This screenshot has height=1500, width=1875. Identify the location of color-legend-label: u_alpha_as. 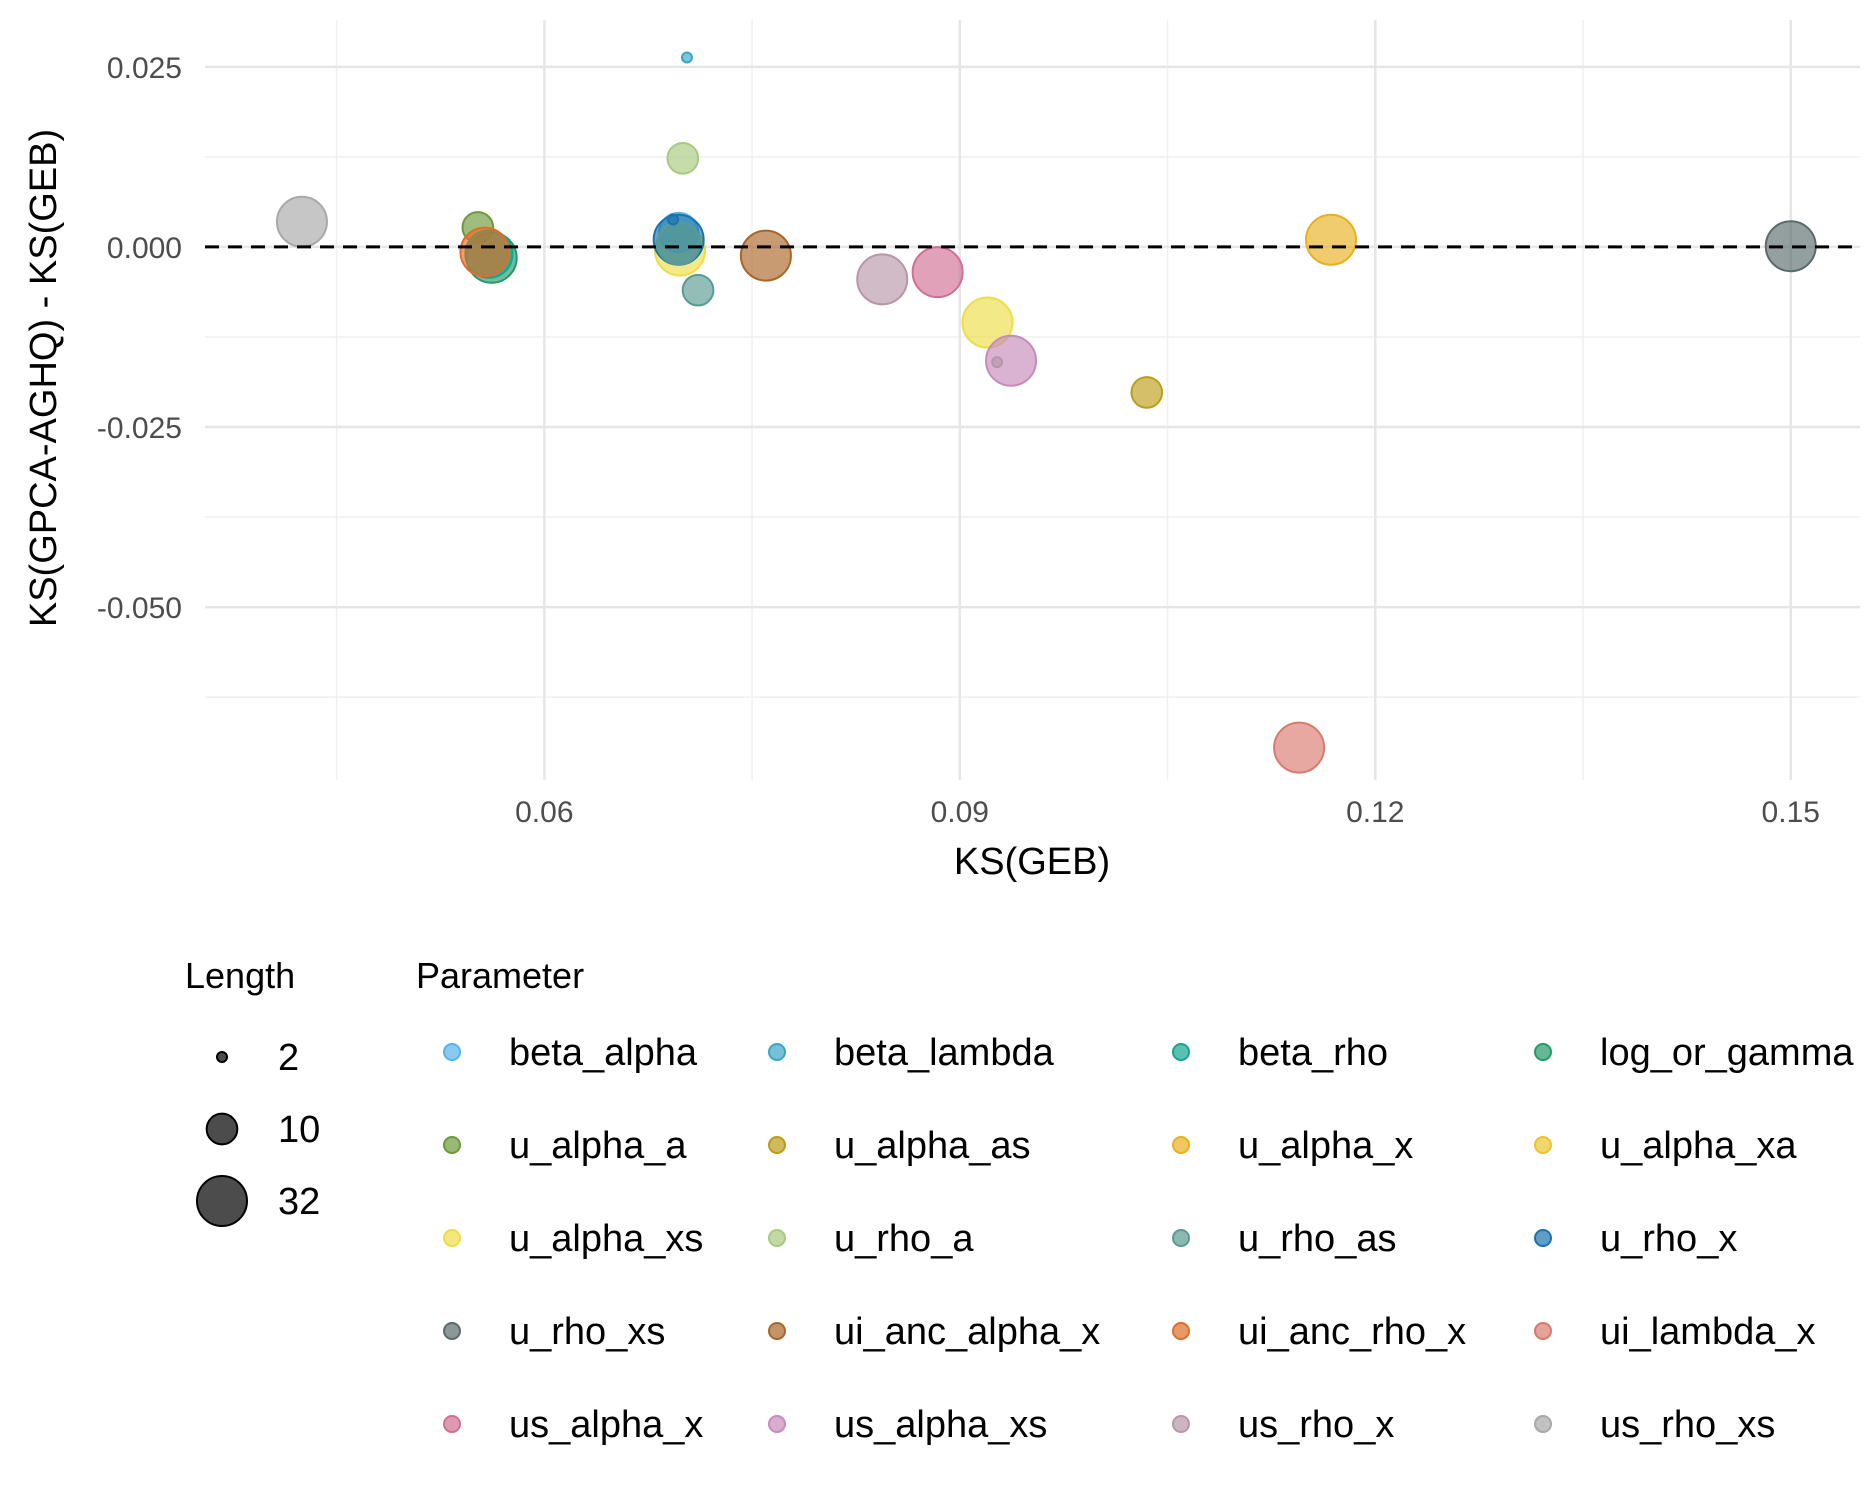
(932, 1146).